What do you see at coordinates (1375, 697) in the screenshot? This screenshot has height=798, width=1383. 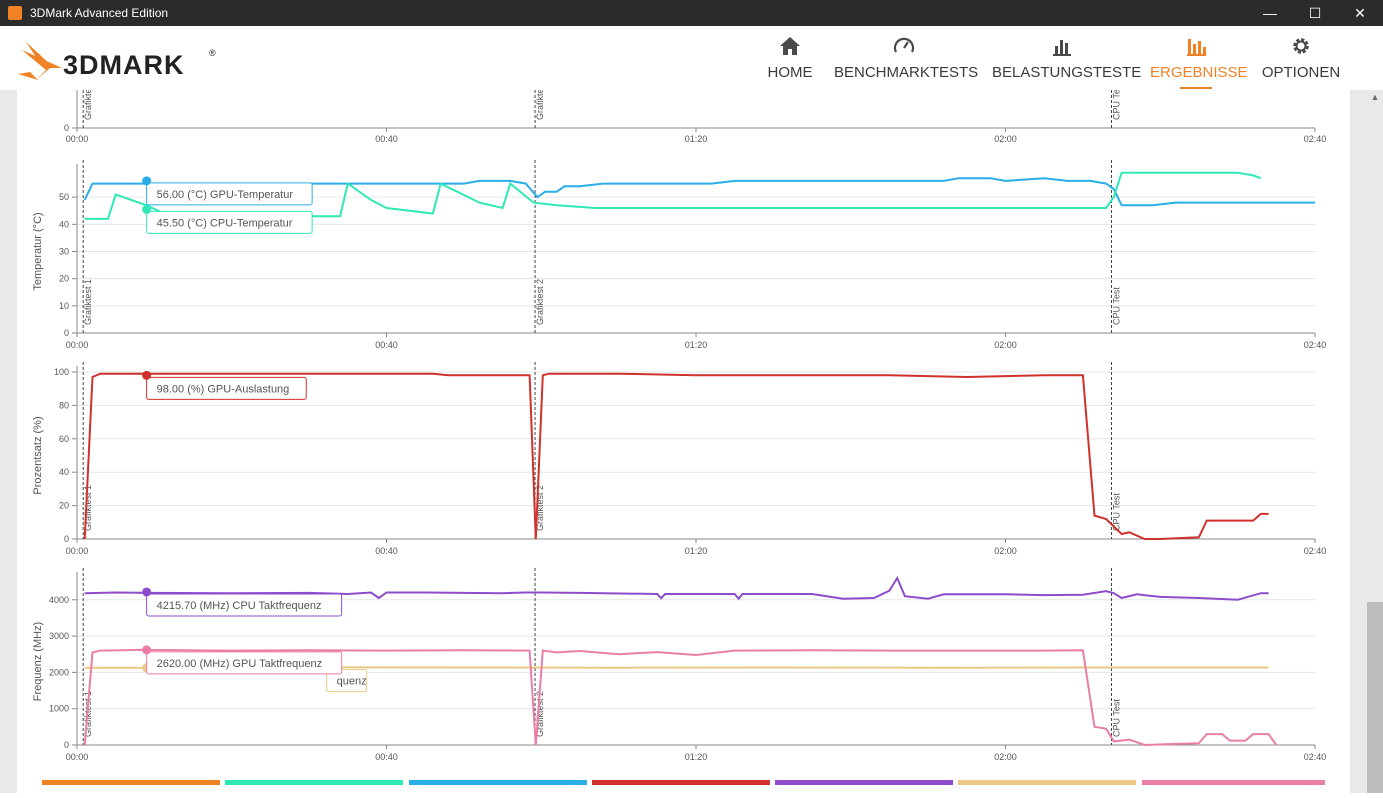 I see `scrollbar-thumb` at bounding box center [1375, 697].